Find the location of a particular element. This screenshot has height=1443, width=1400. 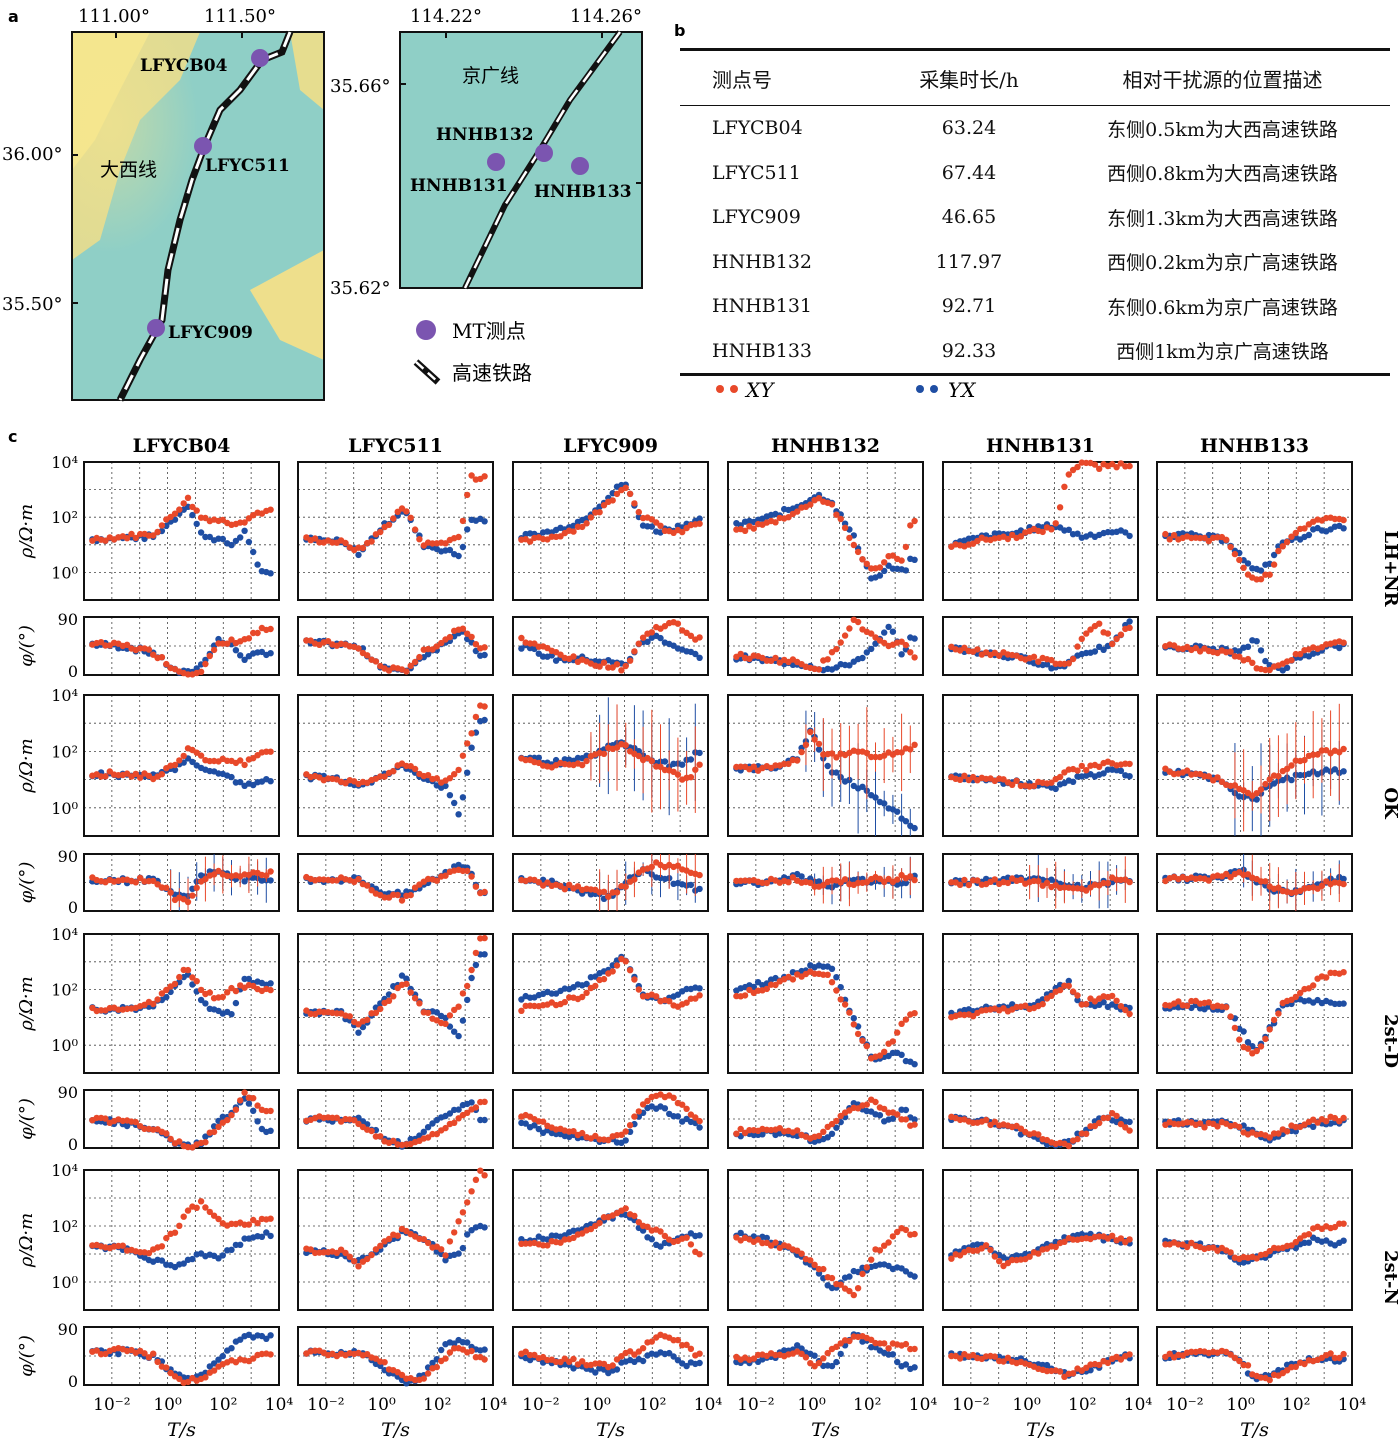

phi-tick-label: 90 is located at coordinates (68, 1092).